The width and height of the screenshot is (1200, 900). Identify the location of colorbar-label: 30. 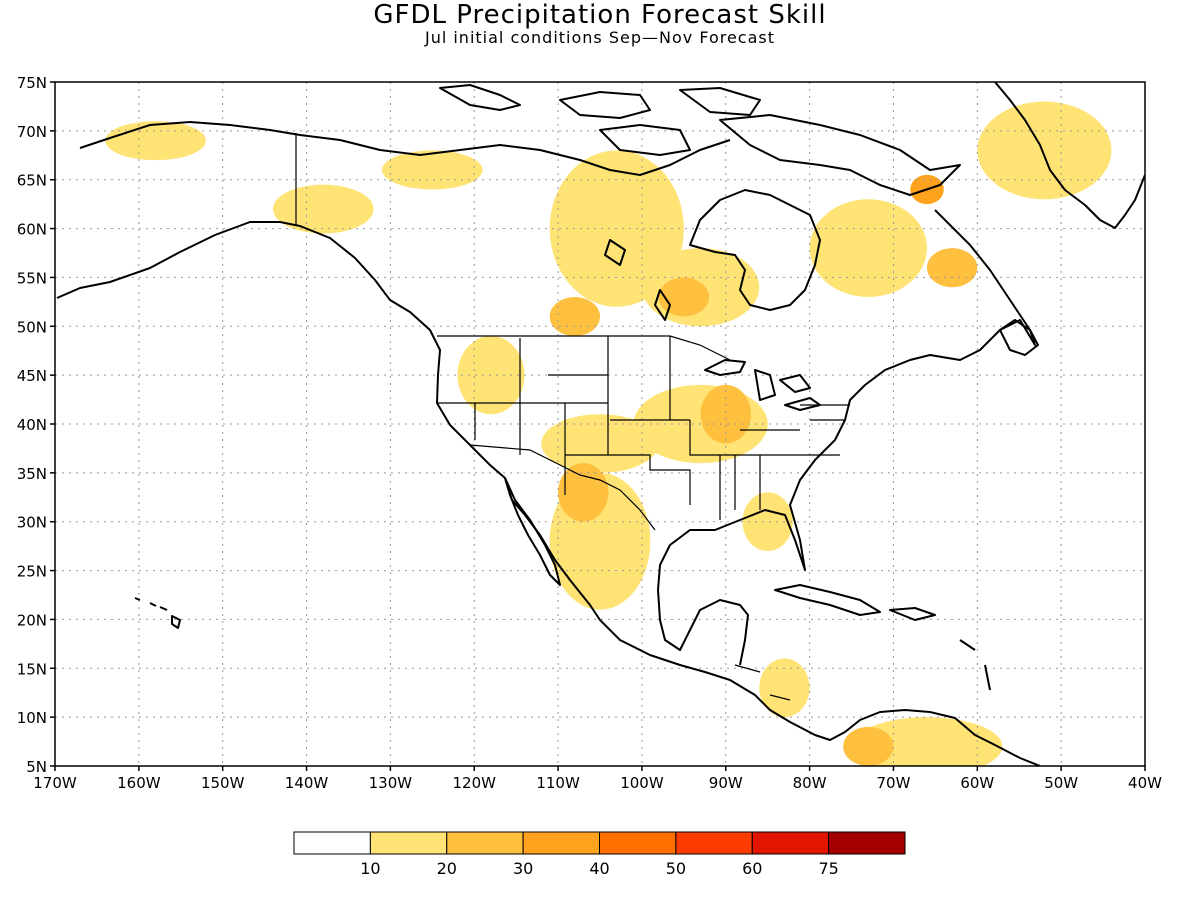
(523, 868).